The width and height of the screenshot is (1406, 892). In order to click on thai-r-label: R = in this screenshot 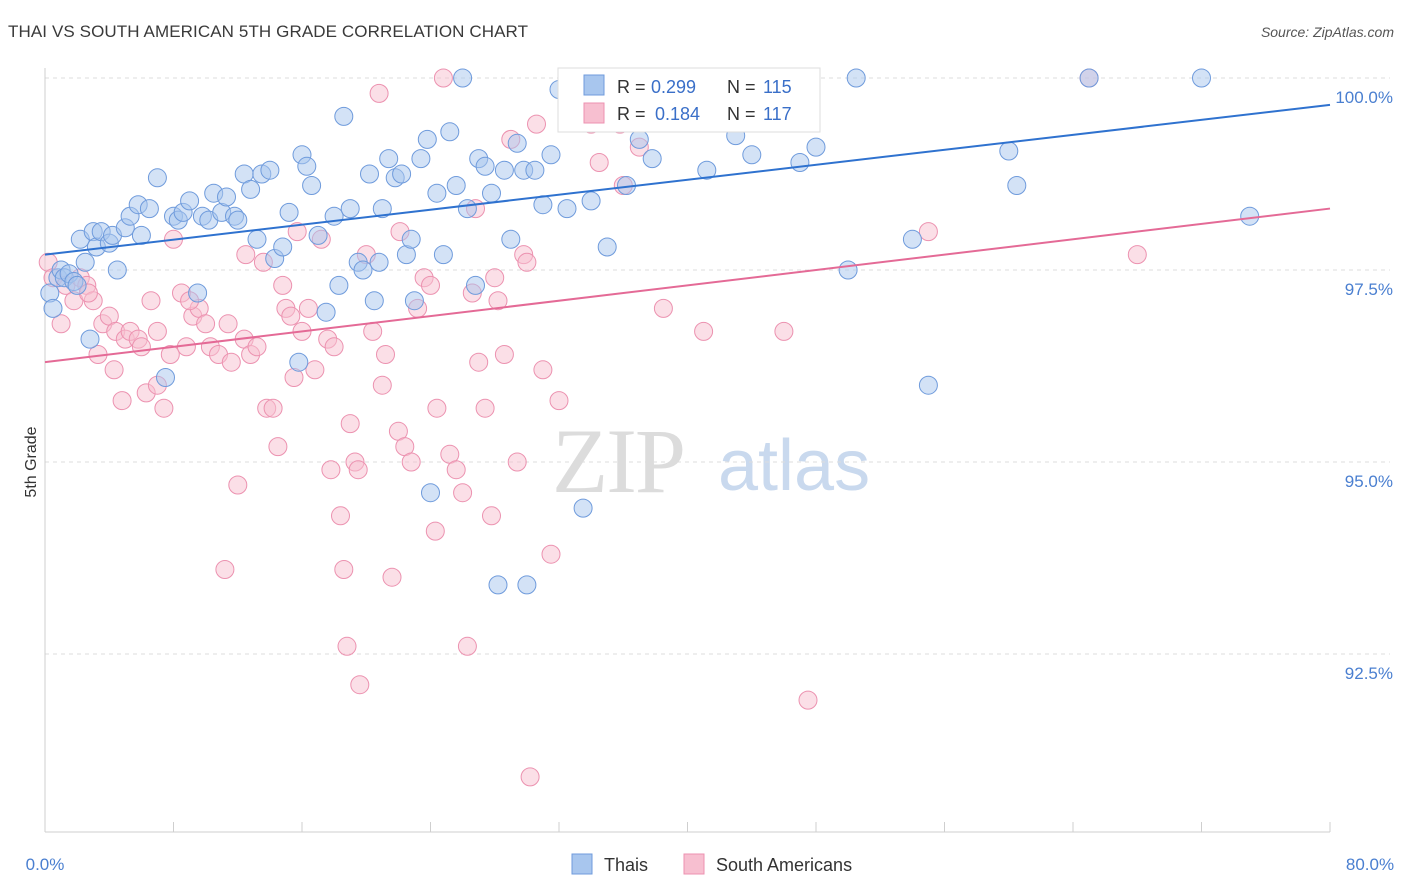, I will do `click(631, 87)`.